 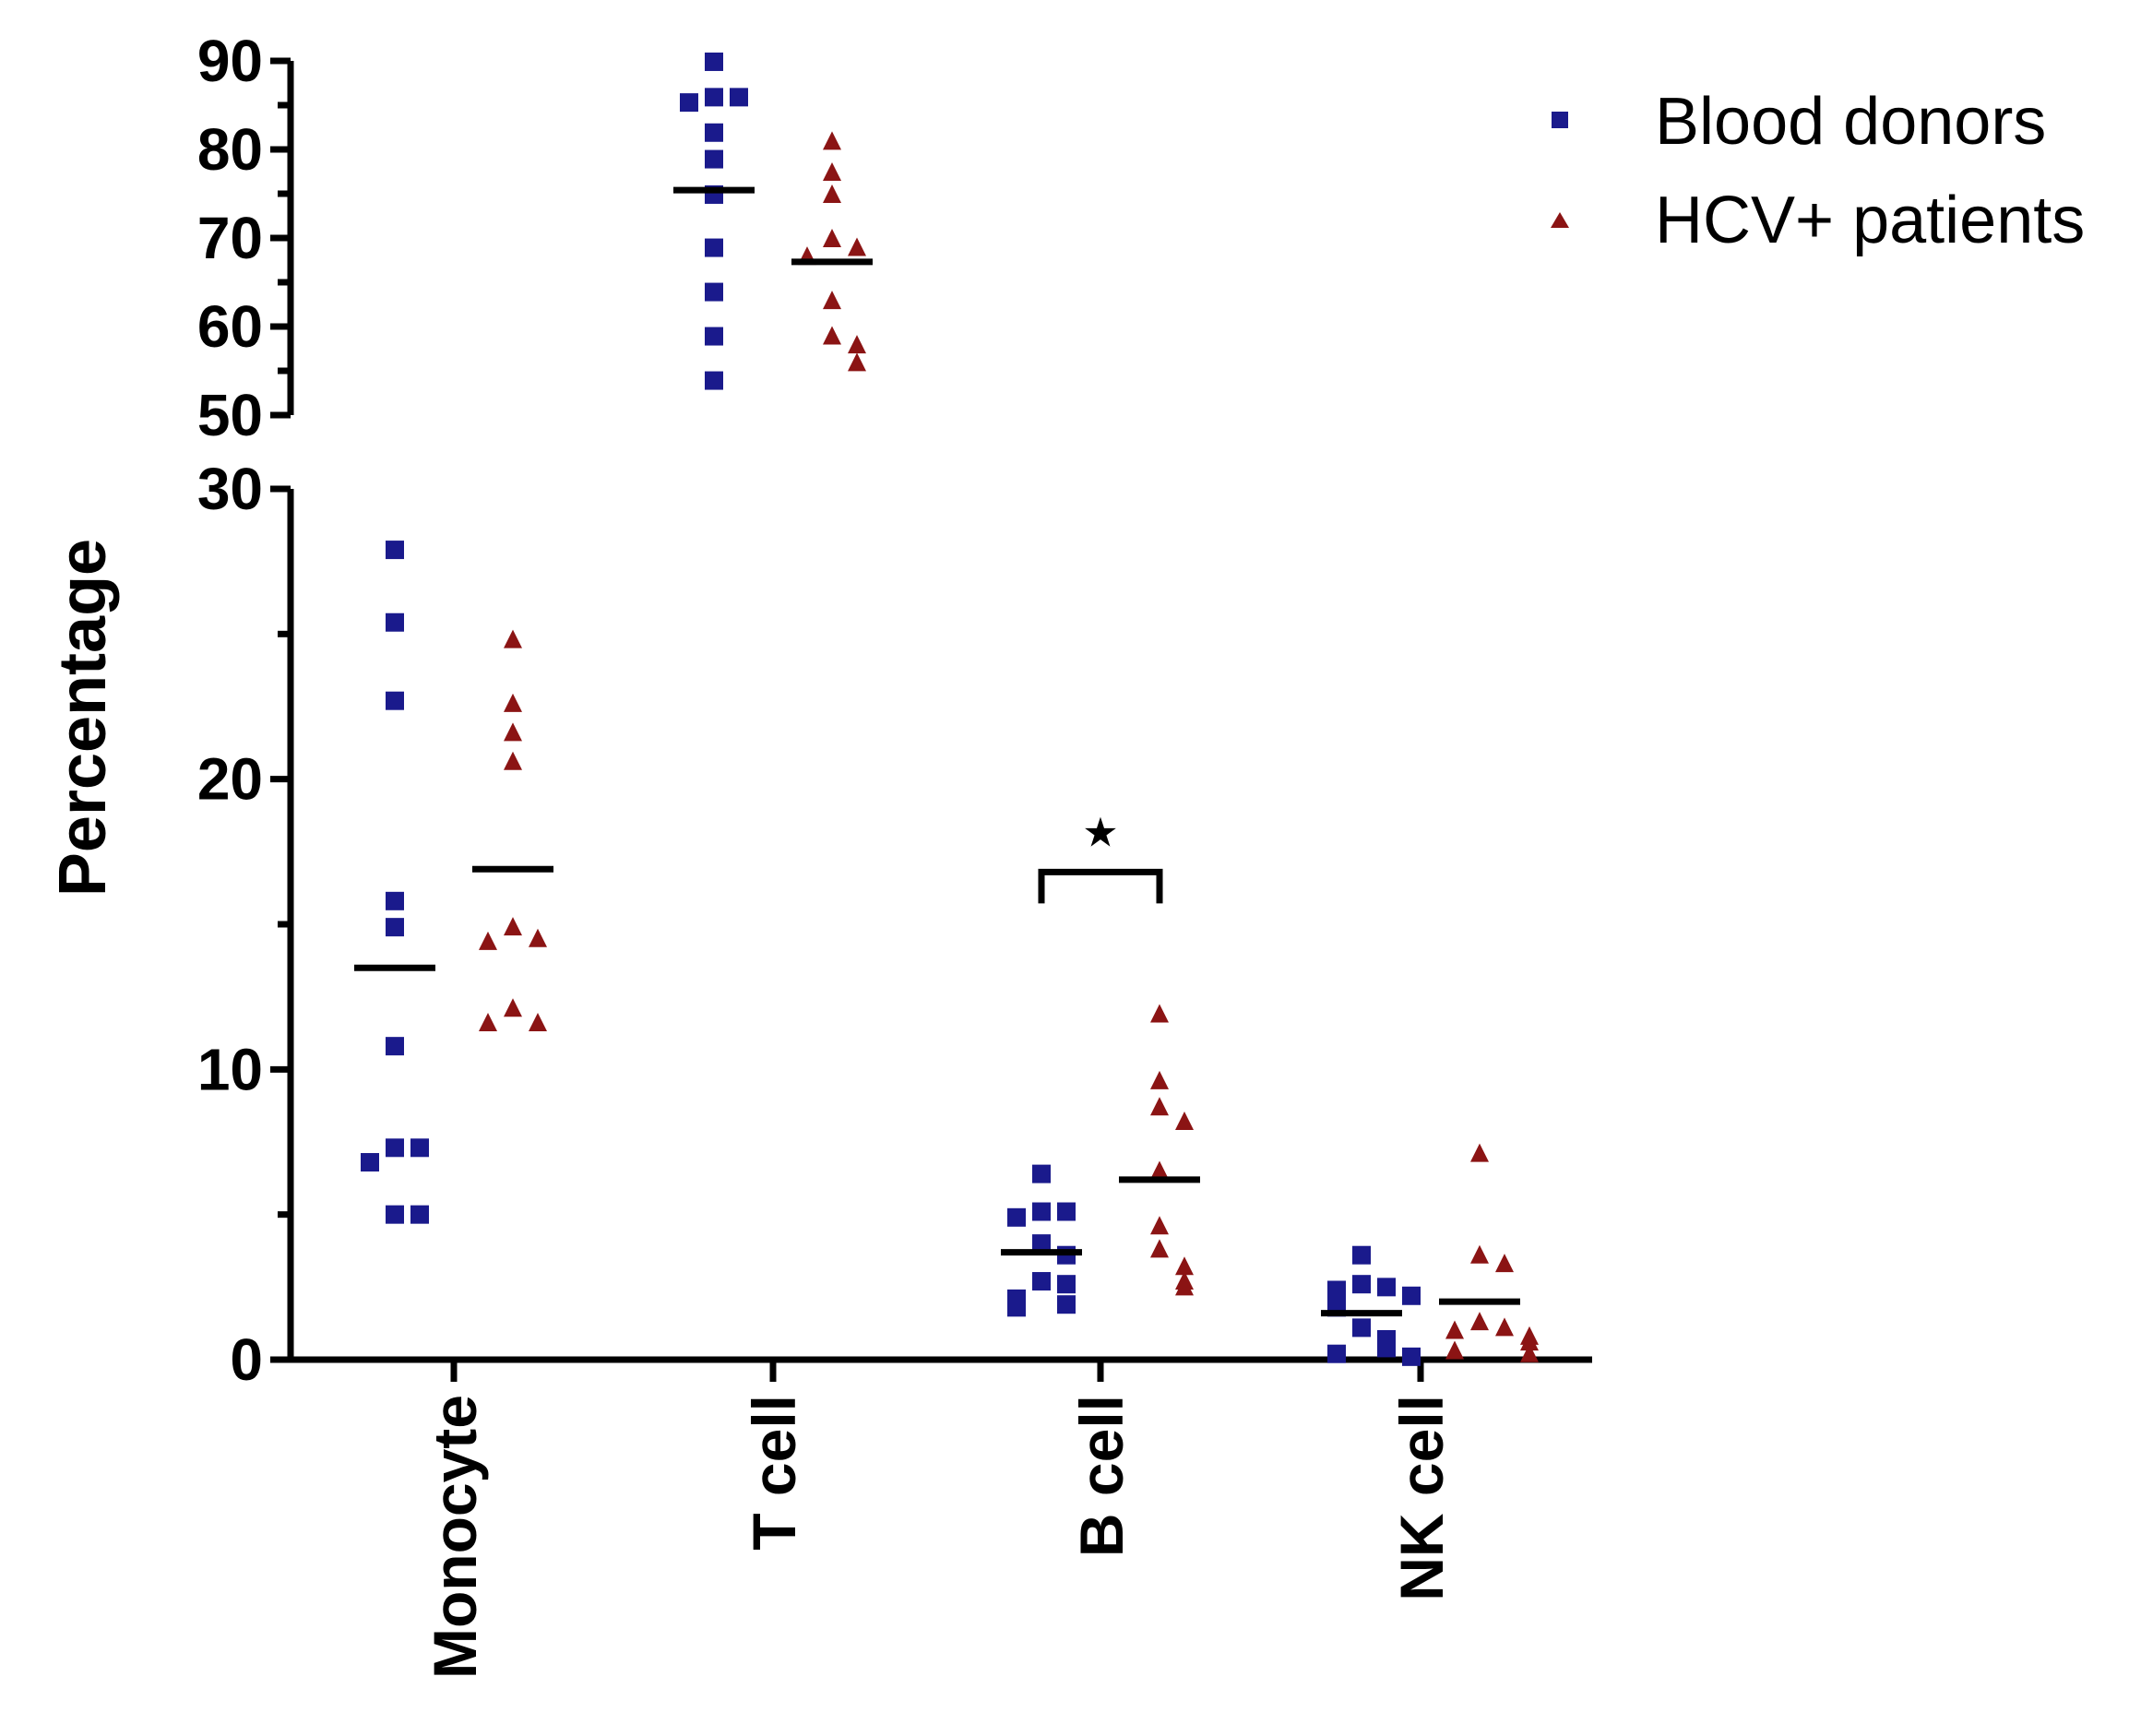 I want to click on significance-star: ★, so click(x=1100, y=832).